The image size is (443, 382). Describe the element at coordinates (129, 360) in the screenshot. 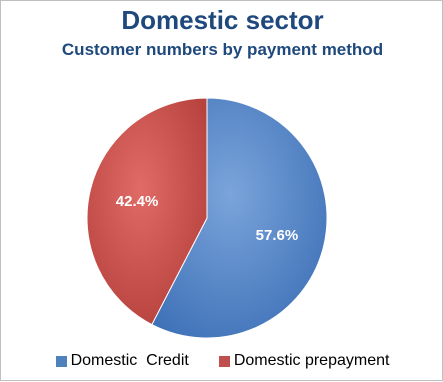

I see `legend-label-credit: Domestic Credit` at that location.